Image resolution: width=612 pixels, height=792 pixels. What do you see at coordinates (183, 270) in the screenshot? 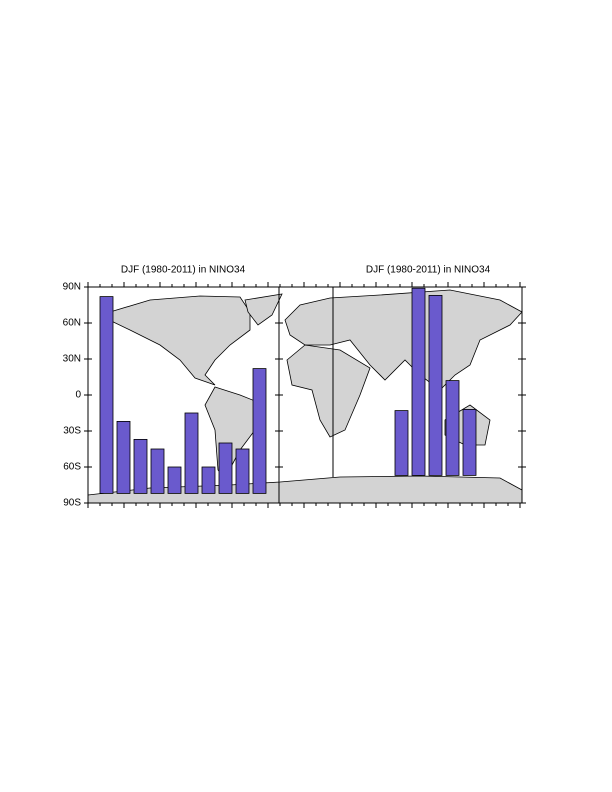
I see `left-title: DJF (1980-2011) in NINO34` at bounding box center [183, 270].